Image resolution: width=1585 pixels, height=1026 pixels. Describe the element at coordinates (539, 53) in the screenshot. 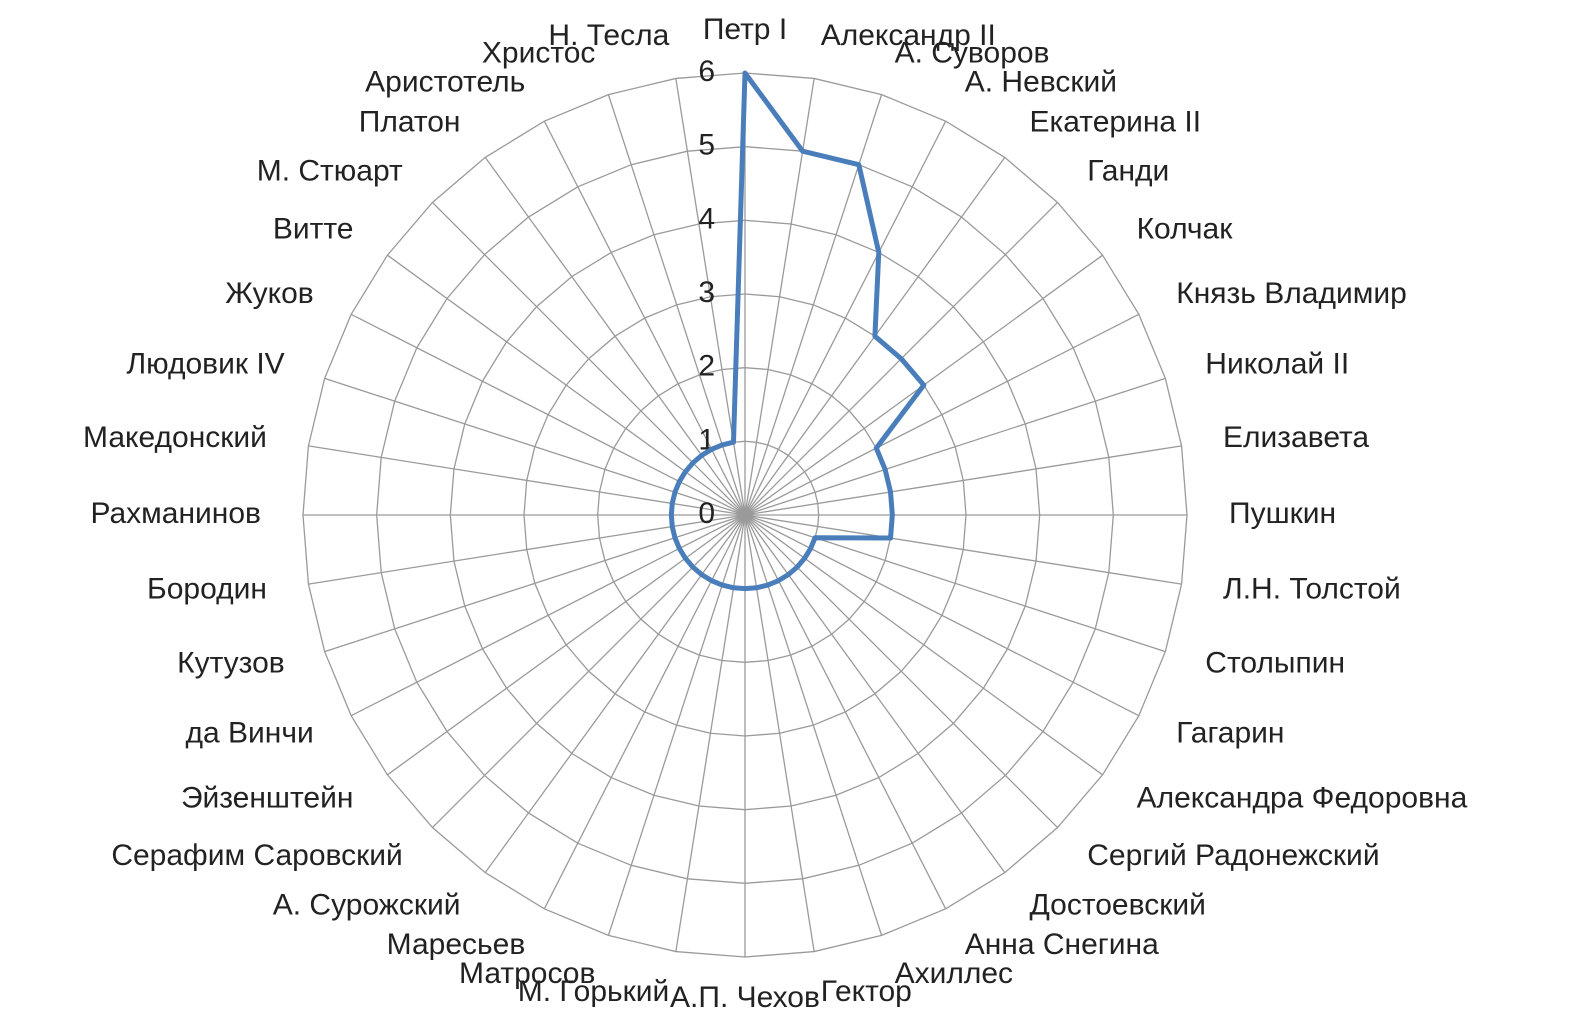

I see `category-label: Христос` at that location.